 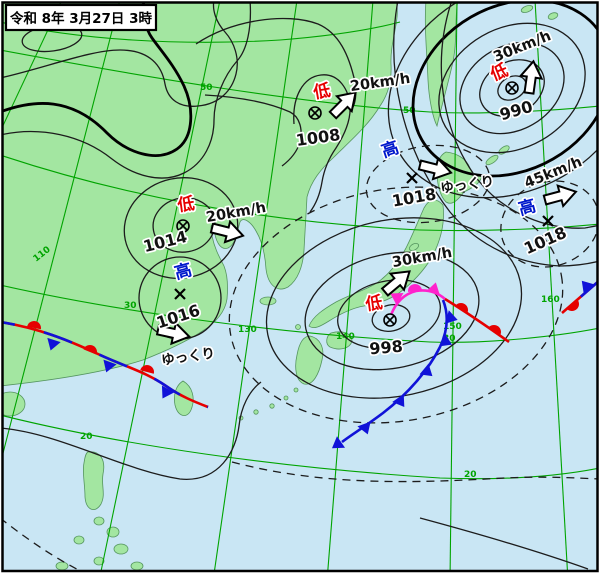 What do you see at coordinates (298, 327) in the screenshot?
I see `tsushima-island` at bounding box center [298, 327].